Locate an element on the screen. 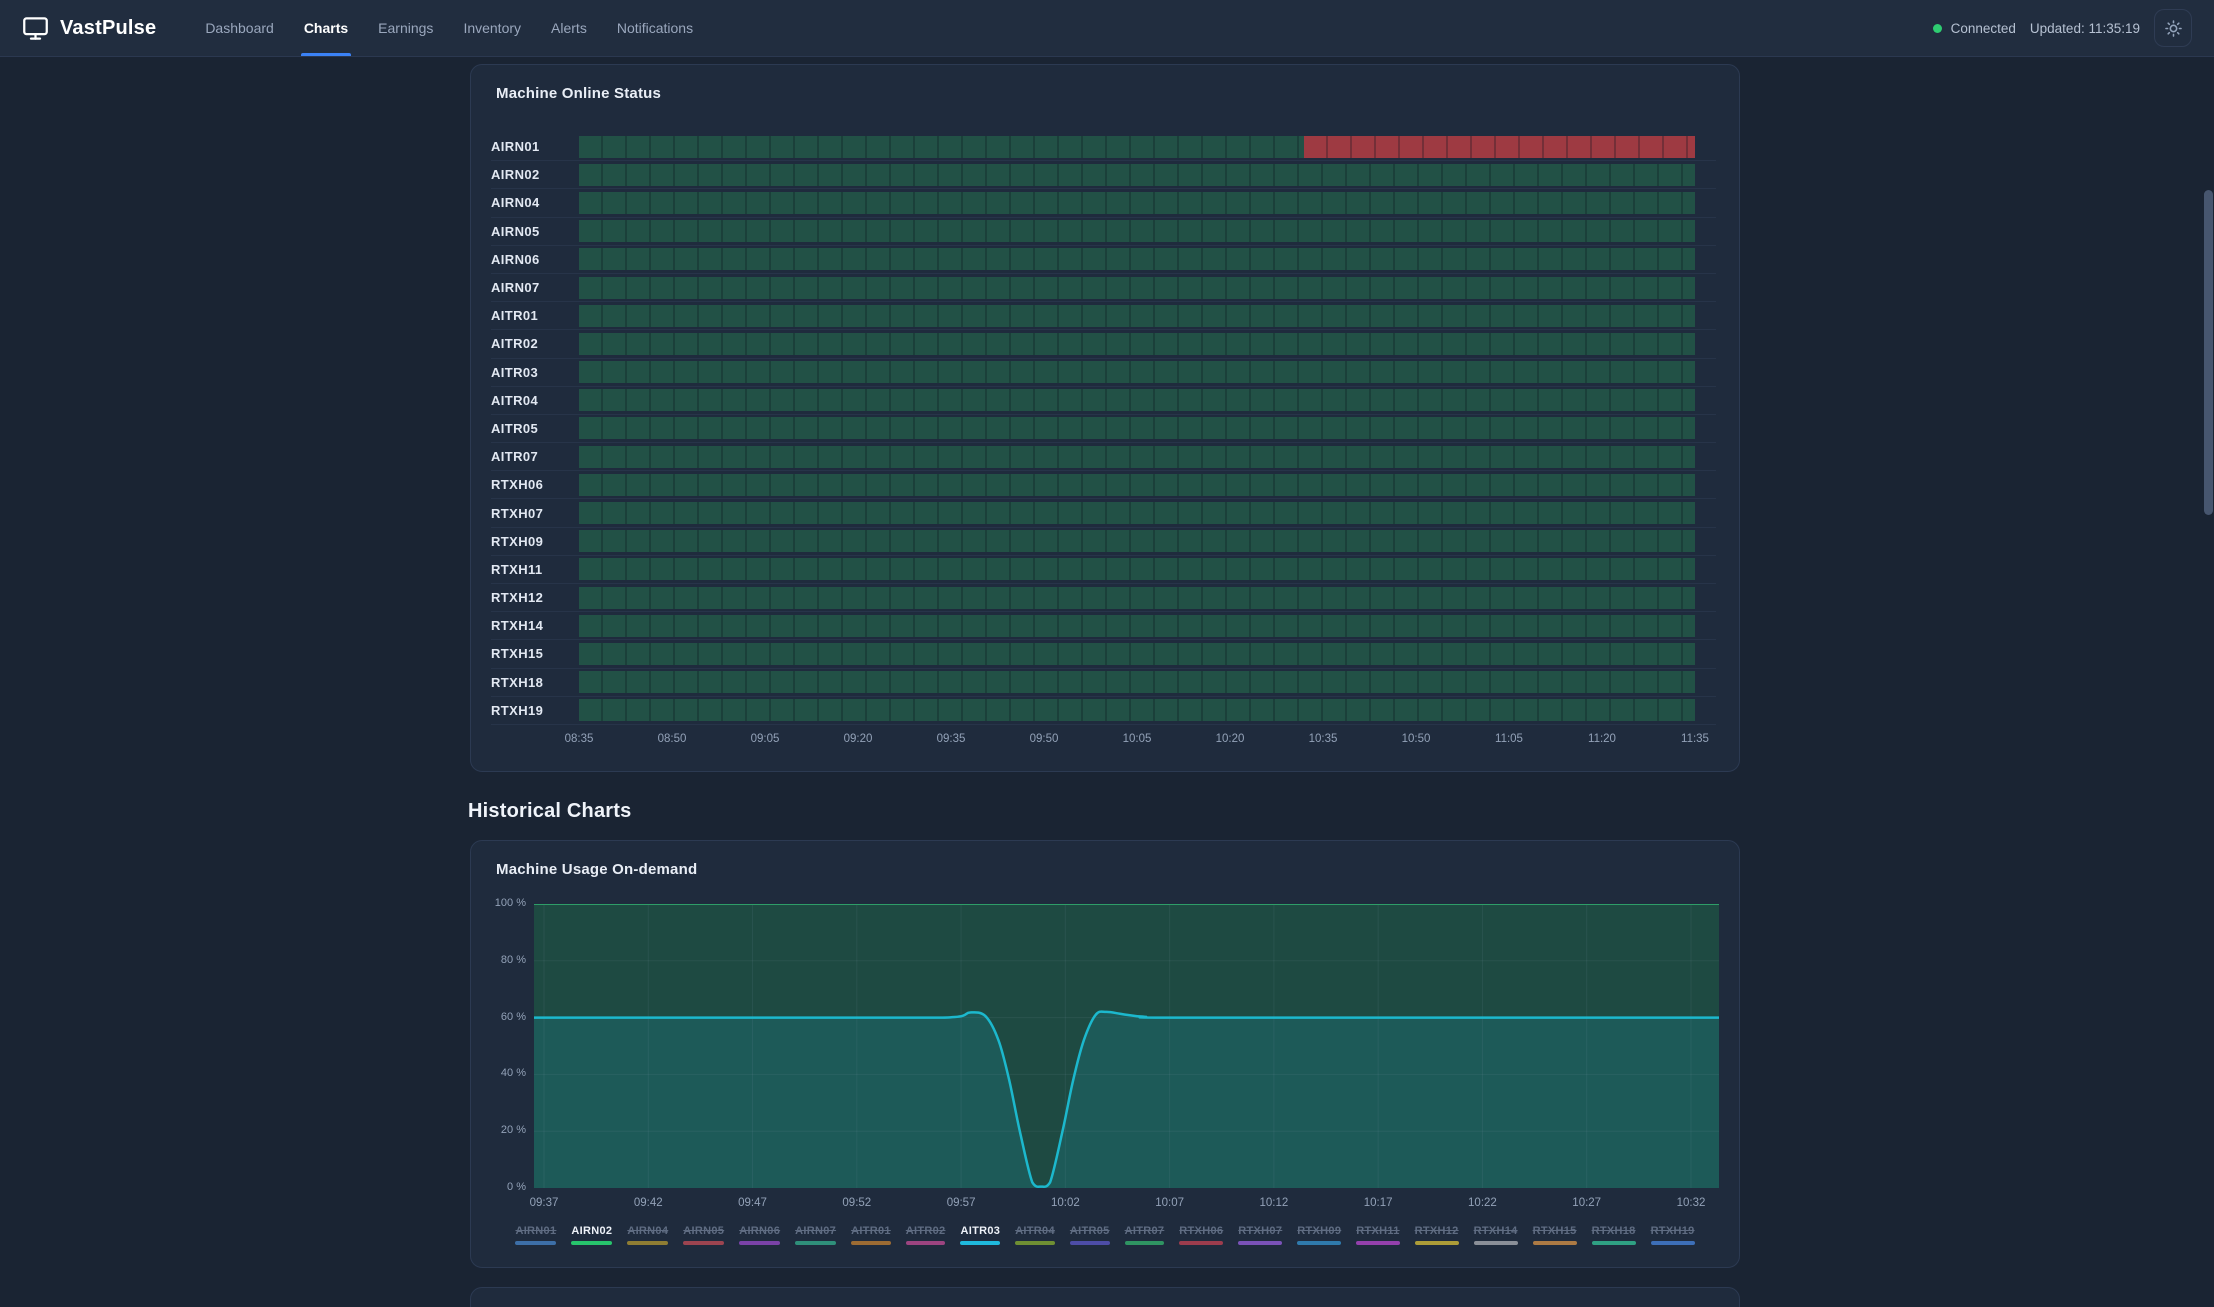 The image size is (2214, 1307). status-segment-offline is located at coordinates (1499, 146).